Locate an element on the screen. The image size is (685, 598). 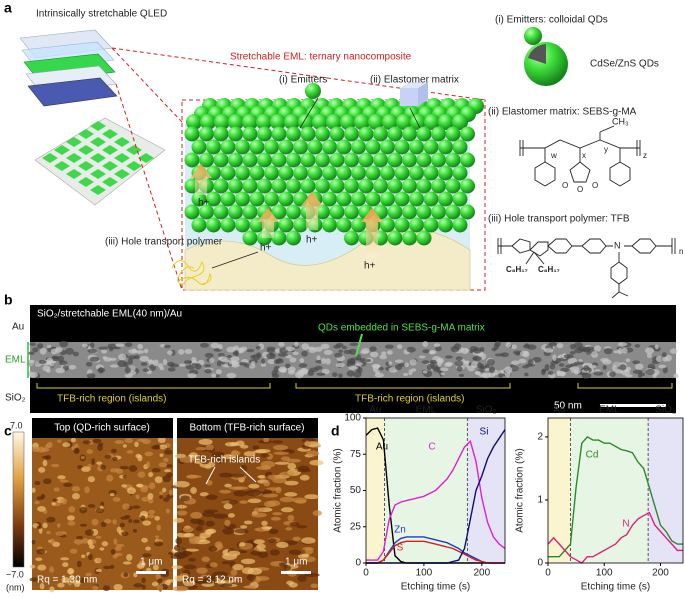
x-tick-label: 100 is located at coordinates (604, 573).